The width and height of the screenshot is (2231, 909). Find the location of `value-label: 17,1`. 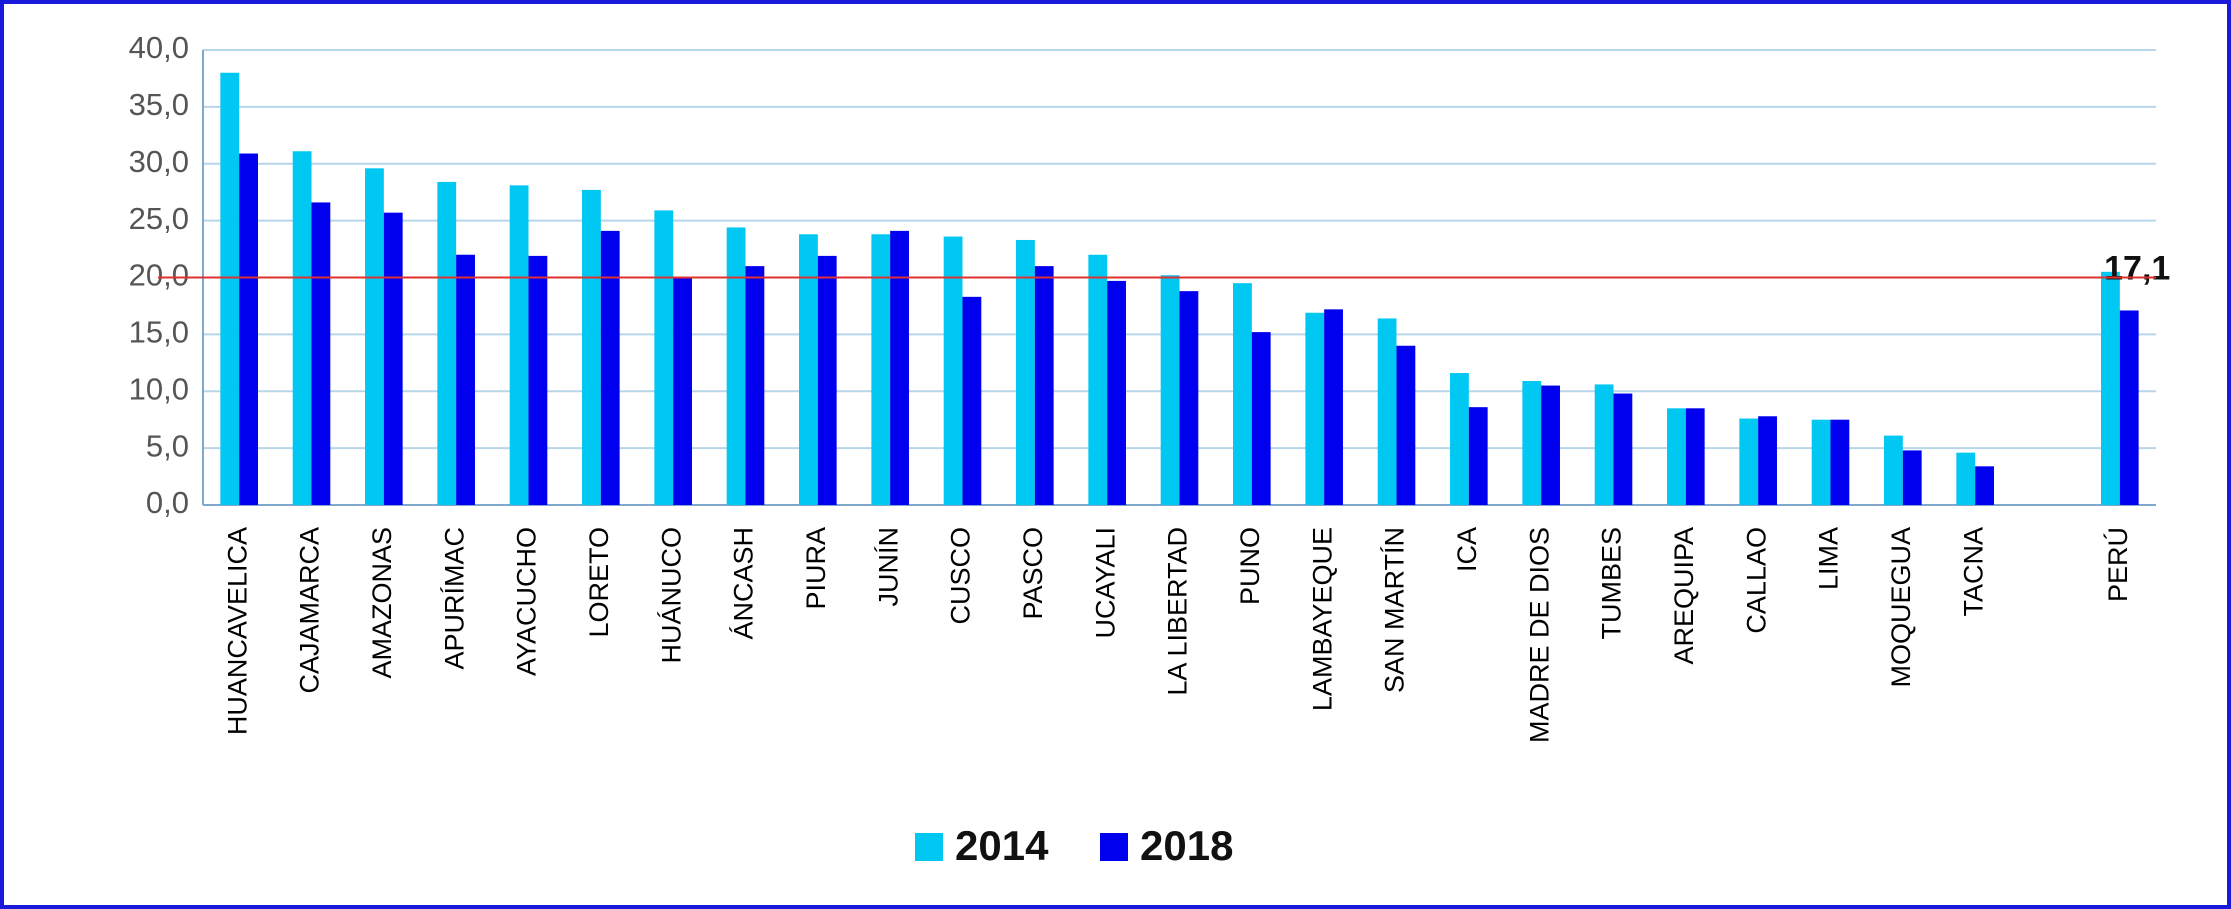

value-label: 17,1 is located at coordinates (2137, 268).